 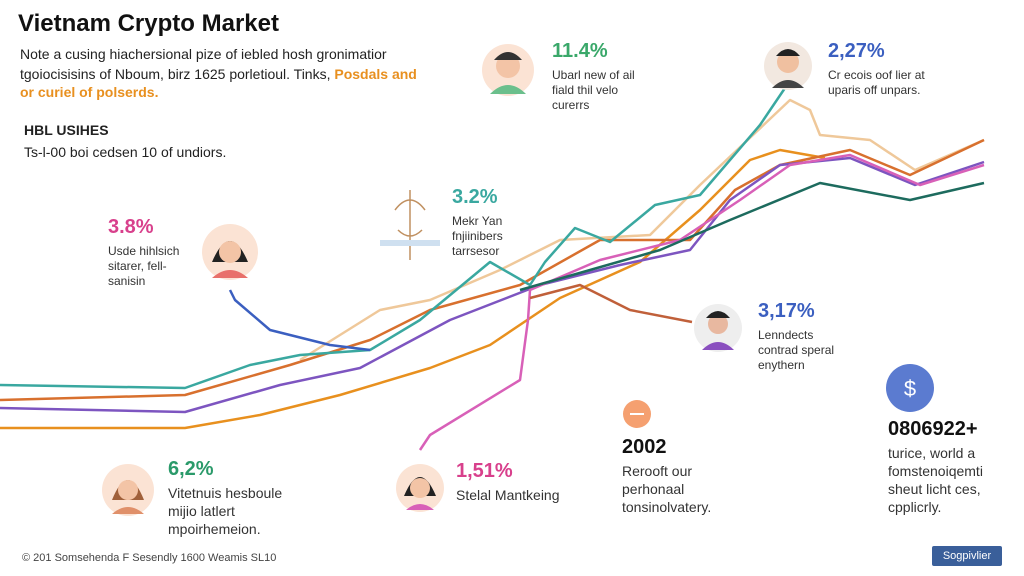 I want to click on callout-text: tarrsesor, so click(x=476, y=251).